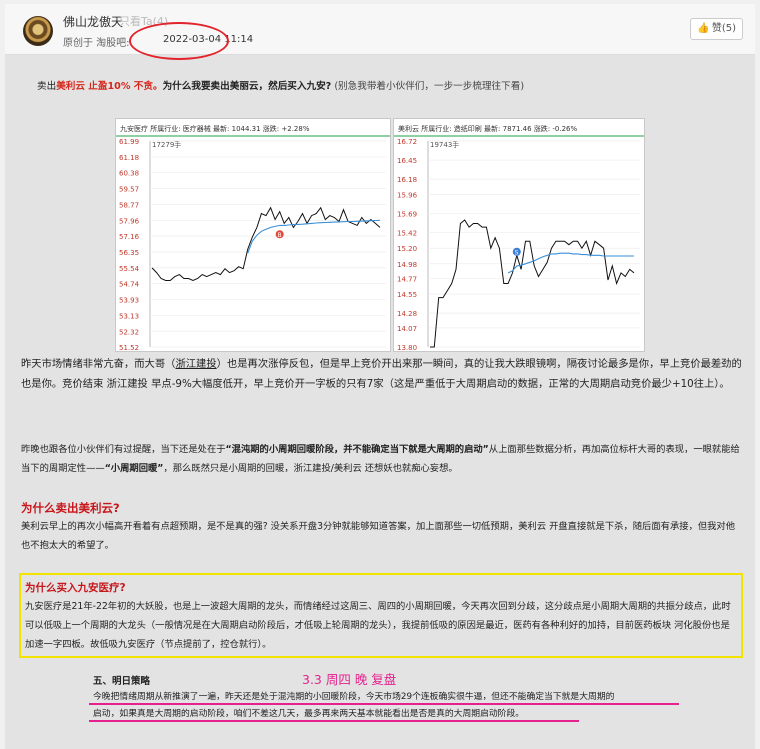 The image size is (760, 749). What do you see at coordinates (407, 180) in the screenshot?
I see `y-tick-label: 16.18` at bounding box center [407, 180].